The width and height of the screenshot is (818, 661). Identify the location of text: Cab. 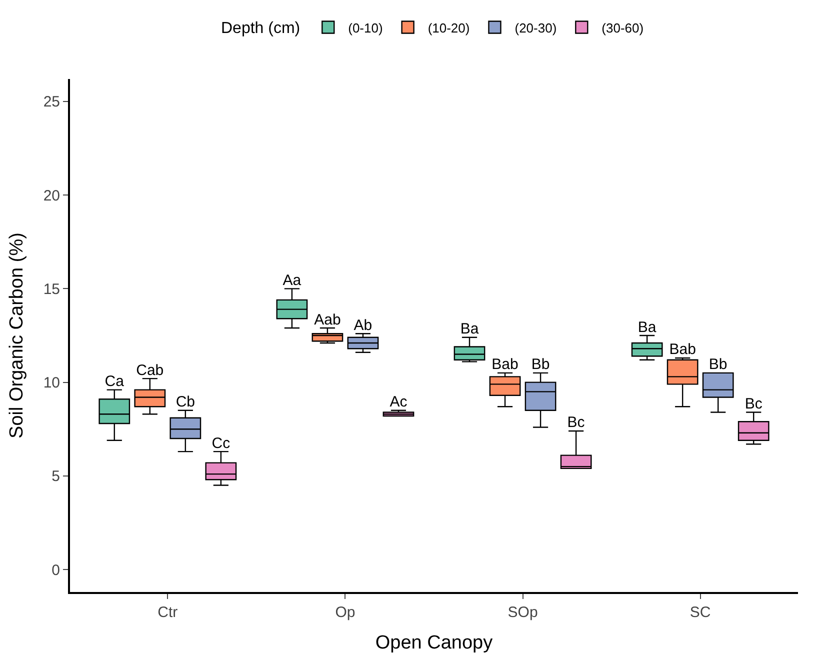
(150, 370).